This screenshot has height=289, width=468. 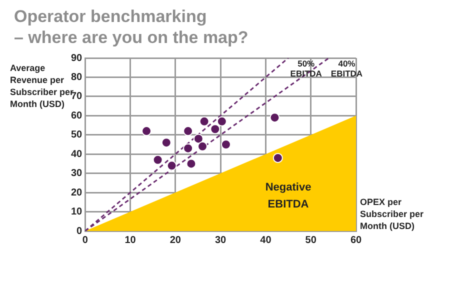 What do you see at coordinates (77, 192) in the screenshot?
I see `y-tick-label: 20` at bounding box center [77, 192].